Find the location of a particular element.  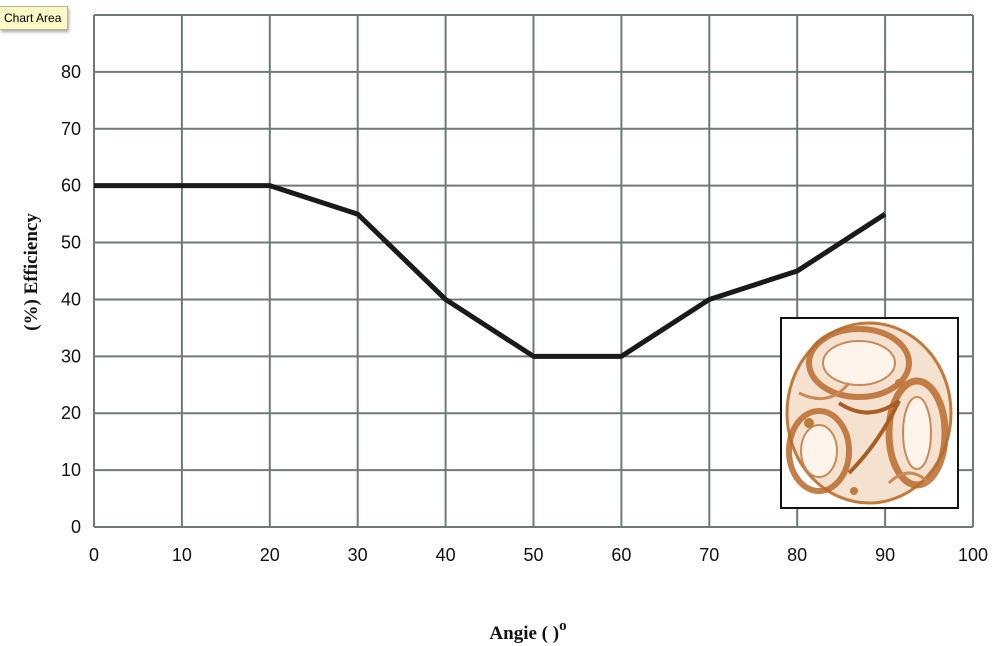

chart-area-tooltip: Chart Area is located at coordinates (34, 18).